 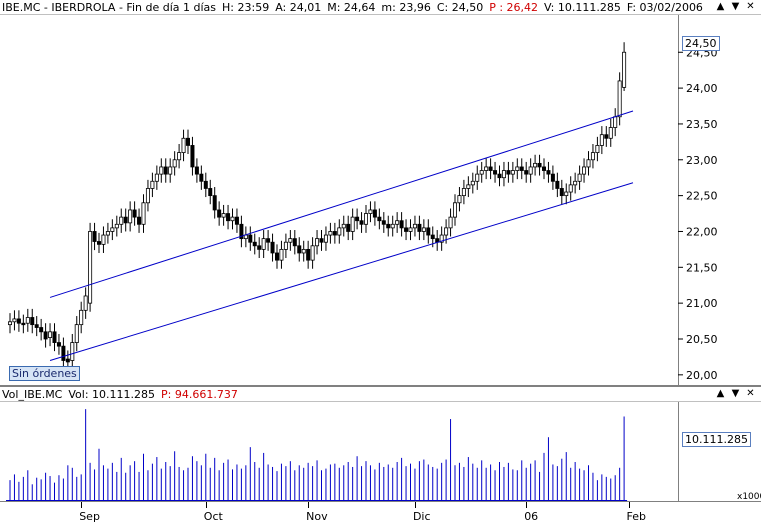 I want to click on y-tick-label: 22,00, so click(x=702, y=231).